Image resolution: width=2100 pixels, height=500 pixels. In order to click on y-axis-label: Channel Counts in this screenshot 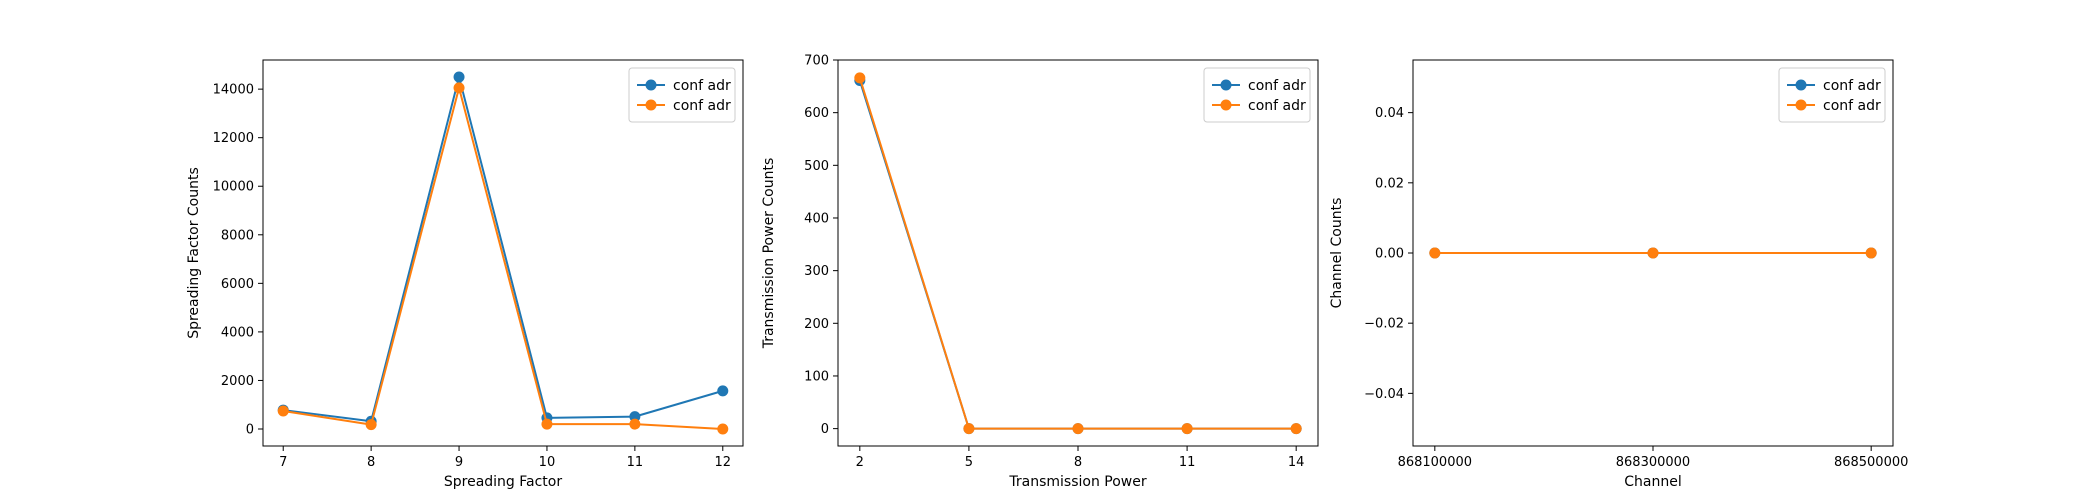, I will do `click(1337, 253)`.